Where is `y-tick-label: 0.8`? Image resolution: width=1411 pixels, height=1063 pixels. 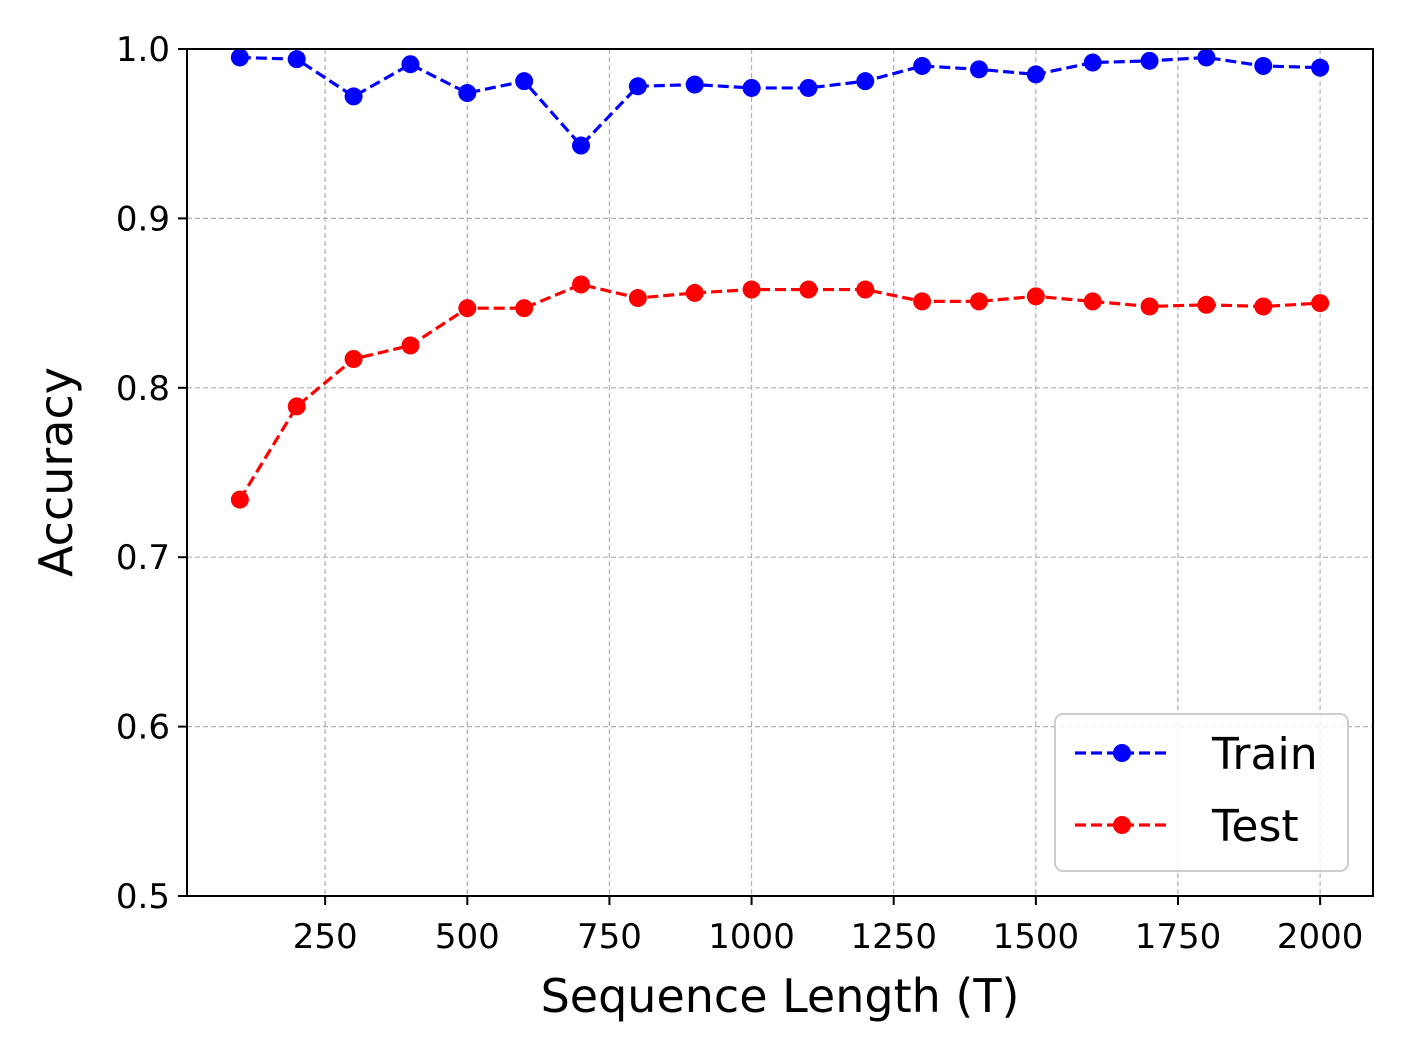 y-tick-label: 0.8 is located at coordinates (143, 389).